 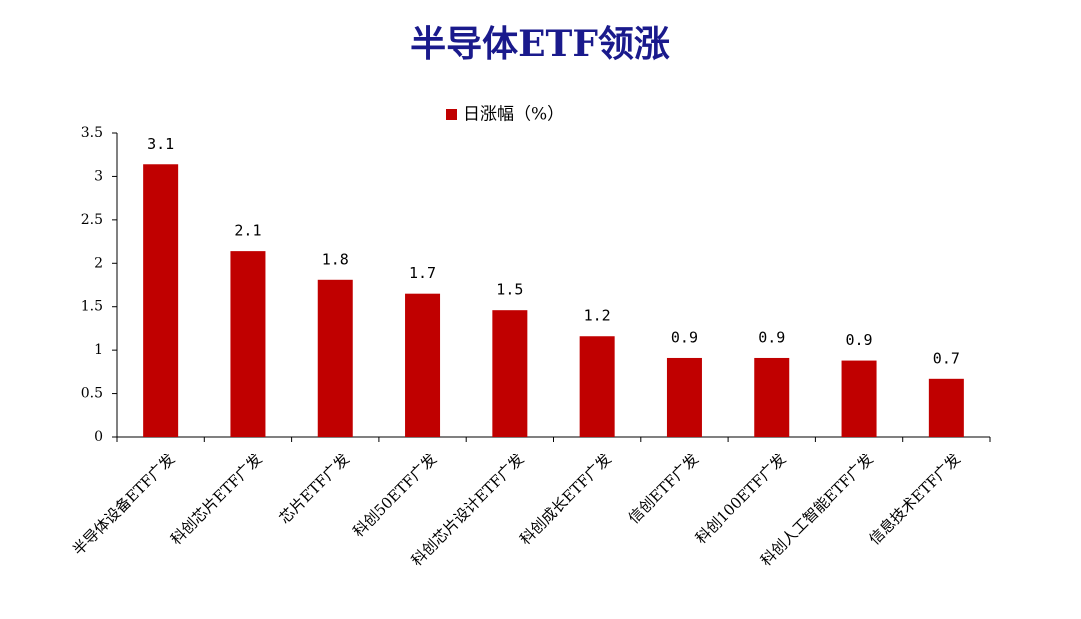 What do you see at coordinates (247, 231) in the screenshot?
I see `value-label: 2.1` at bounding box center [247, 231].